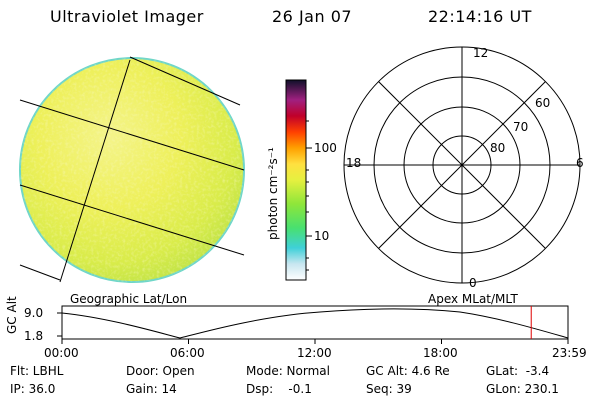 This screenshot has width=600, height=400. Describe the element at coordinates (160, 371) in the screenshot. I see `footer-door: Door: Open` at that location.